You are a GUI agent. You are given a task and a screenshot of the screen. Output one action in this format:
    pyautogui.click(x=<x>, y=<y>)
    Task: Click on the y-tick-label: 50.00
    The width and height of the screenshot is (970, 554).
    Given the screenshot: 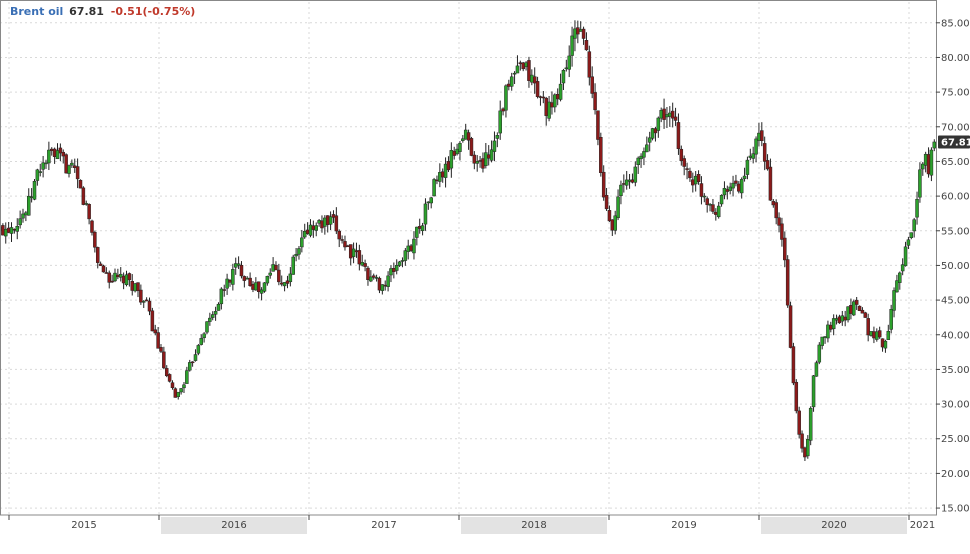 What is the action you would take?
    pyautogui.click(x=955, y=266)
    